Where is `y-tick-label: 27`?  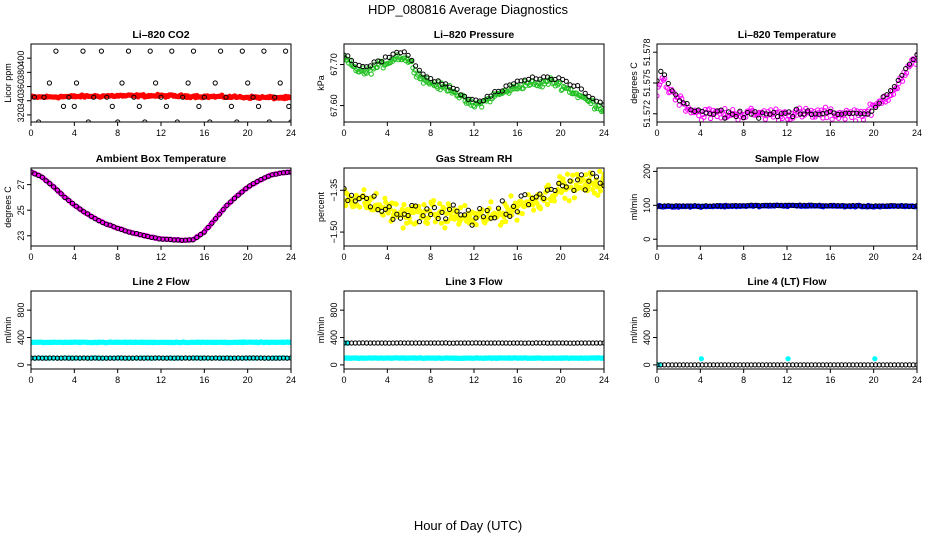 y-tick-label: 27 is located at coordinates (21, 185).